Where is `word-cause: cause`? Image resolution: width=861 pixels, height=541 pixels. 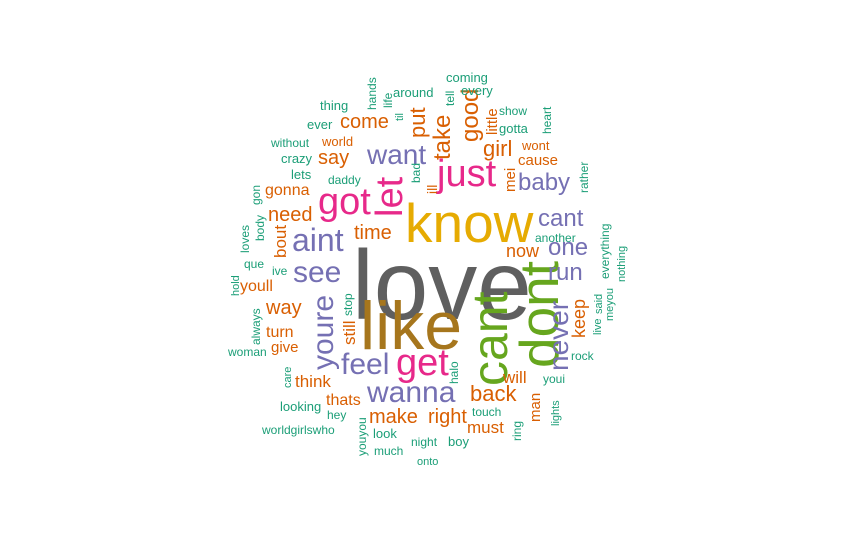 word-cause: cause is located at coordinates (538, 160).